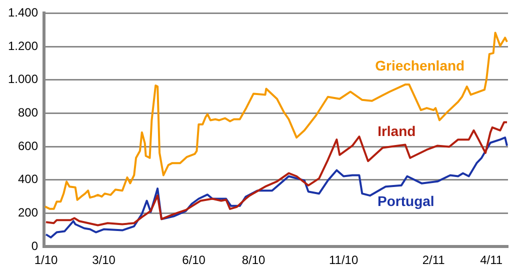 The height and width of the screenshot is (273, 514). What do you see at coordinates (23, 13) in the screenshot?
I see `y-tick-label: 1.400` at bounding box center [23, 13].